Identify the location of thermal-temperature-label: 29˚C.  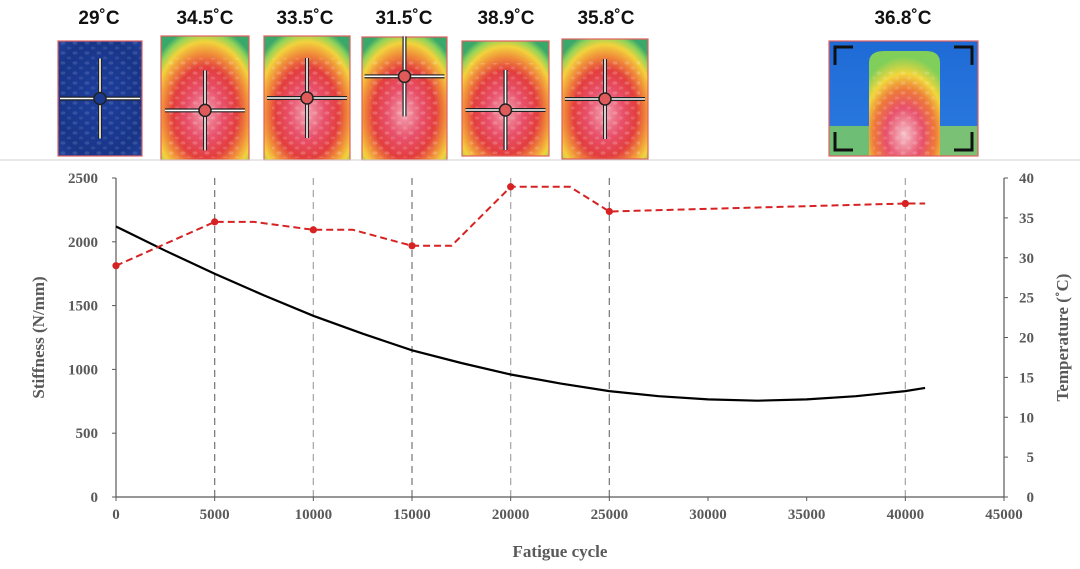
(98, 18).